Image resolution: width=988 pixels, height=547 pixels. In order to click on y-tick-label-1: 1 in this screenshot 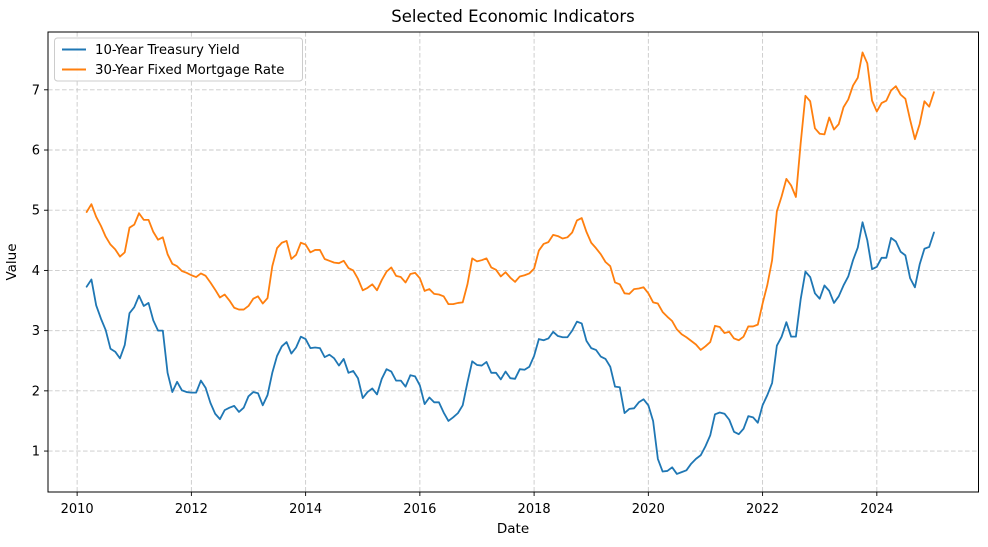, I will do `click(36, 452)`.